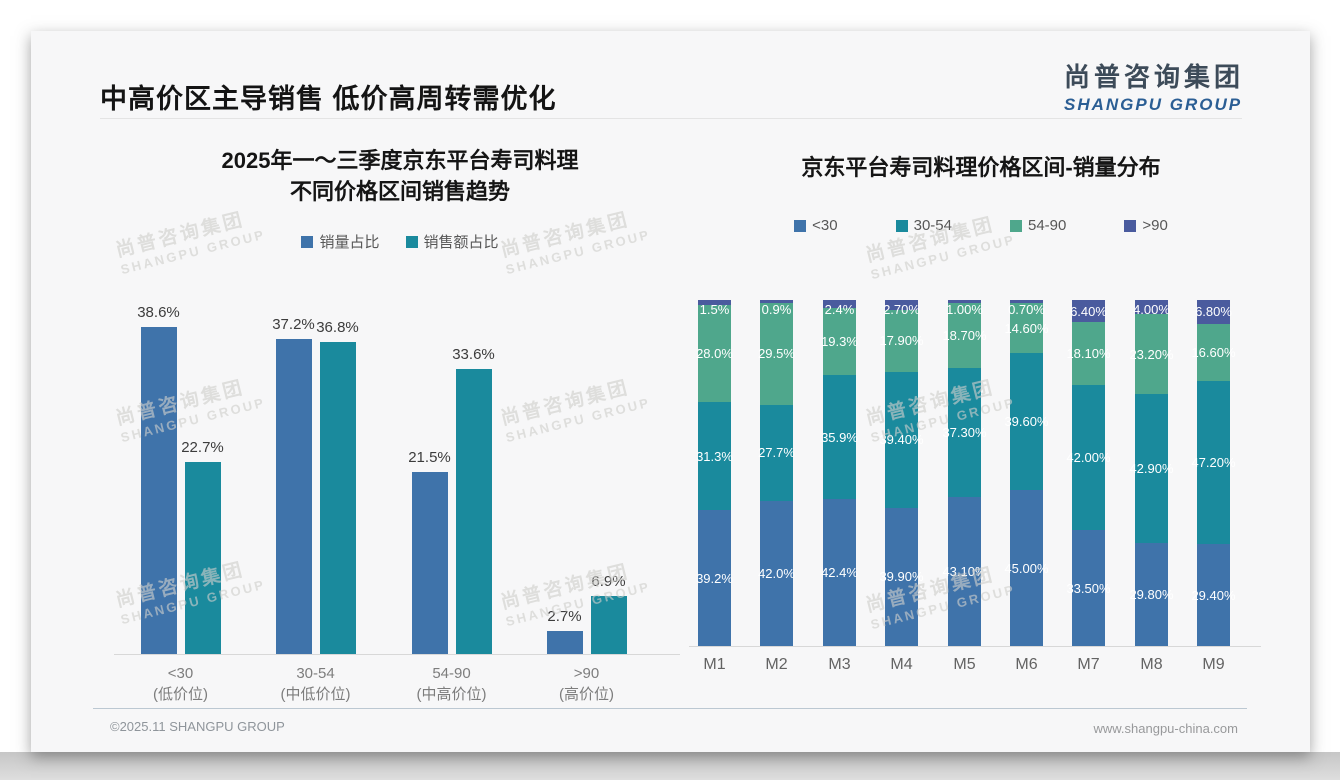  I want to click on segment-value-label: 18.10%, so click(1088, 353).